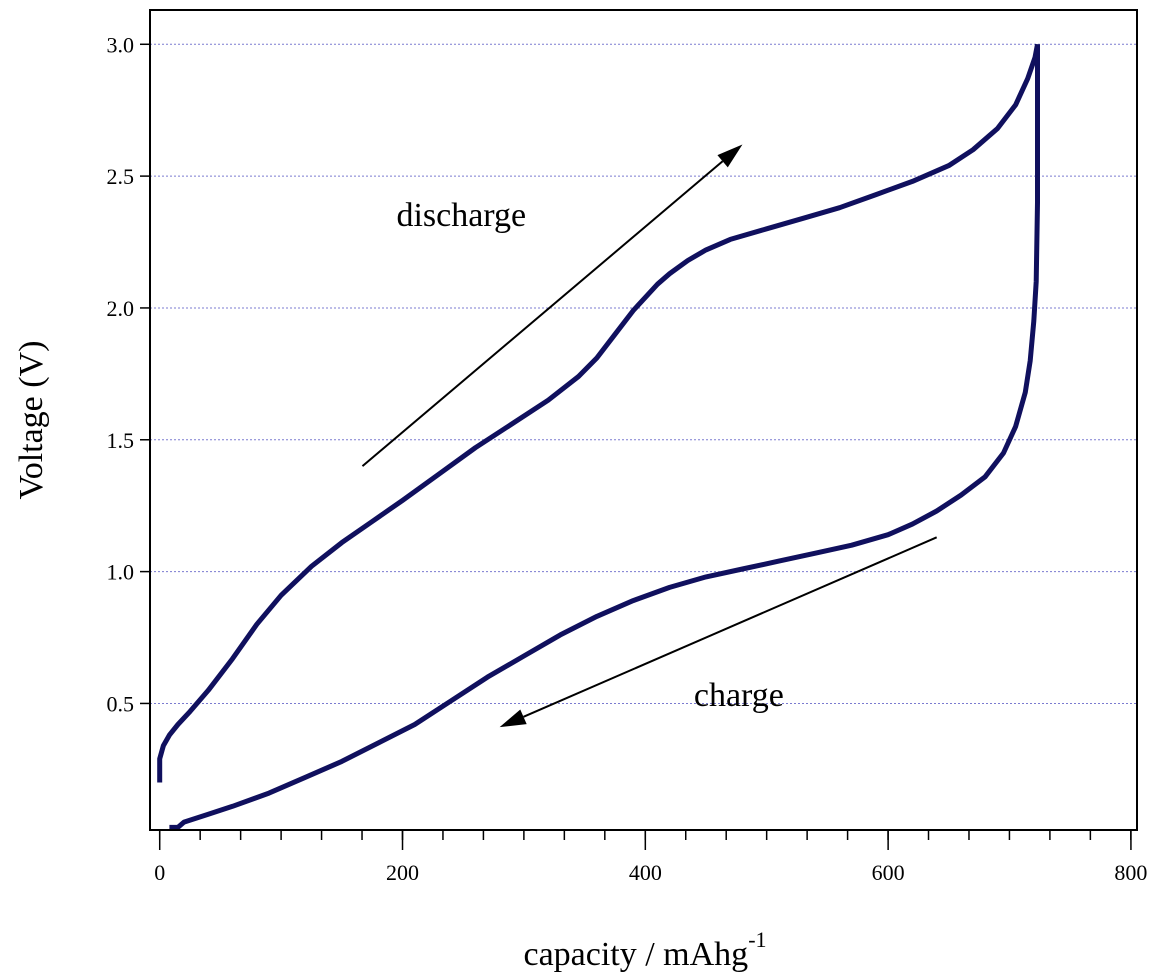 Image resolution: width=1155 pixels, height=980 pixels. I want to click on y-axis: 0.5 1.0 1.5 2.0 2.5 3.0, so click(128, 374).